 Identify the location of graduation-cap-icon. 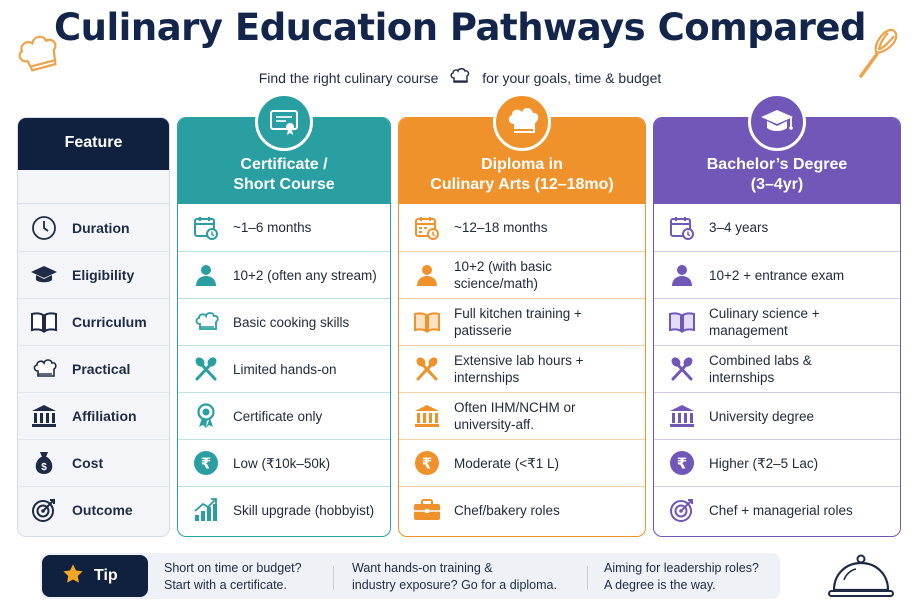
(44, 275).